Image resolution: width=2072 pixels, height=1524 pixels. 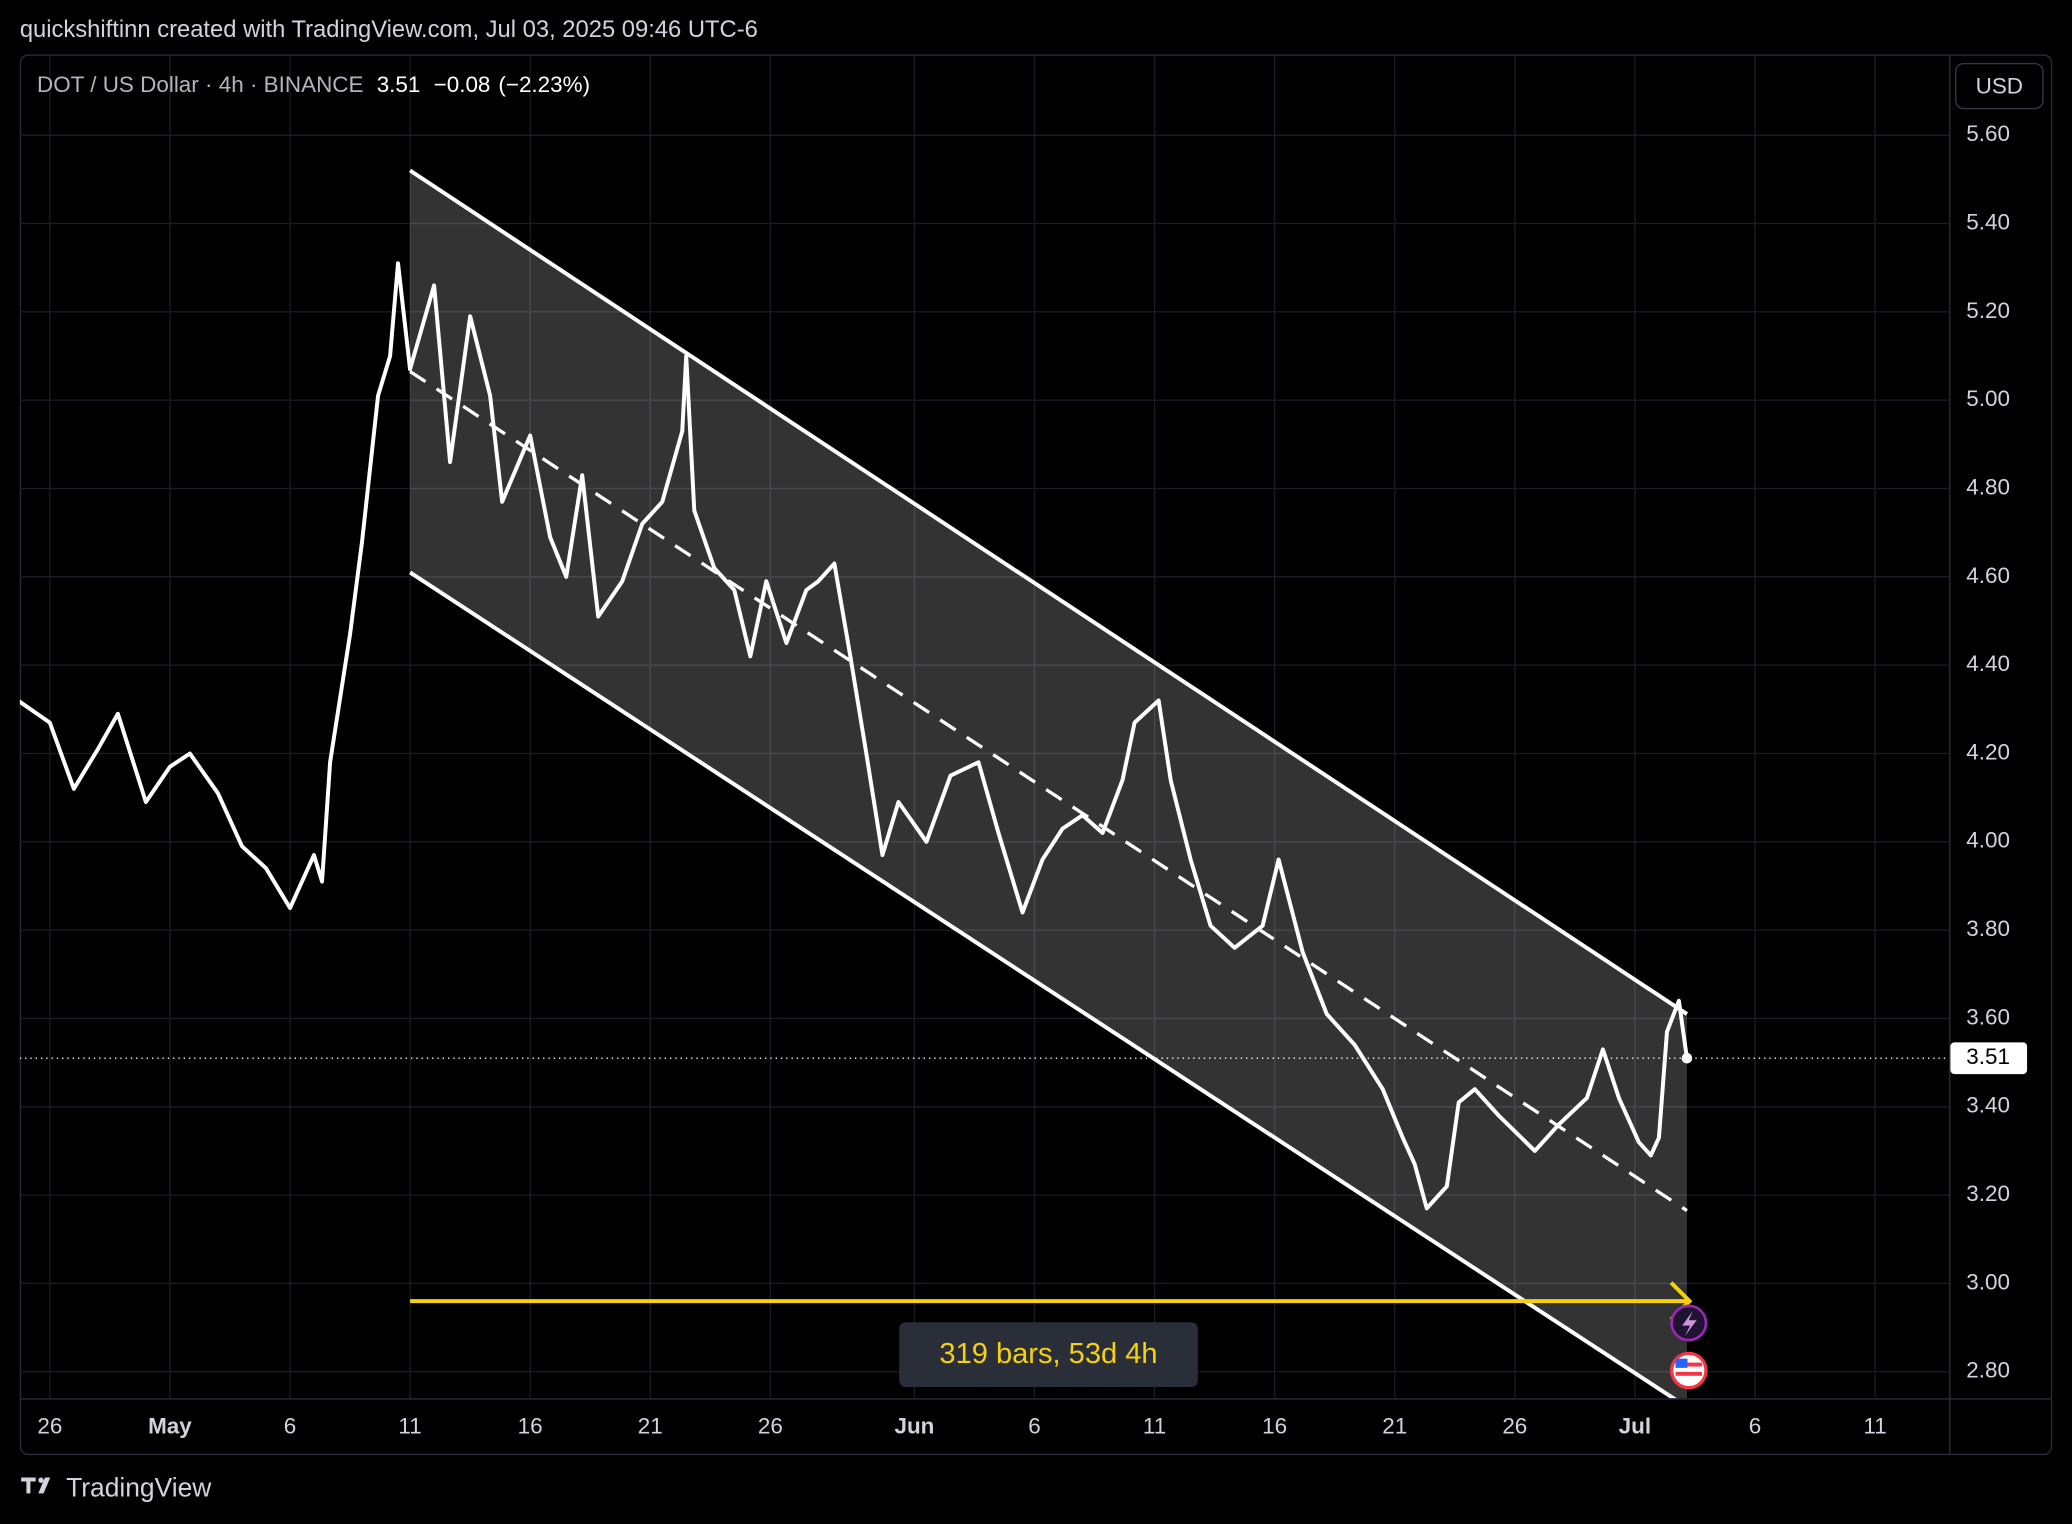 I want to click on x-tick-label: Jun, so click(x=914, y=1425).